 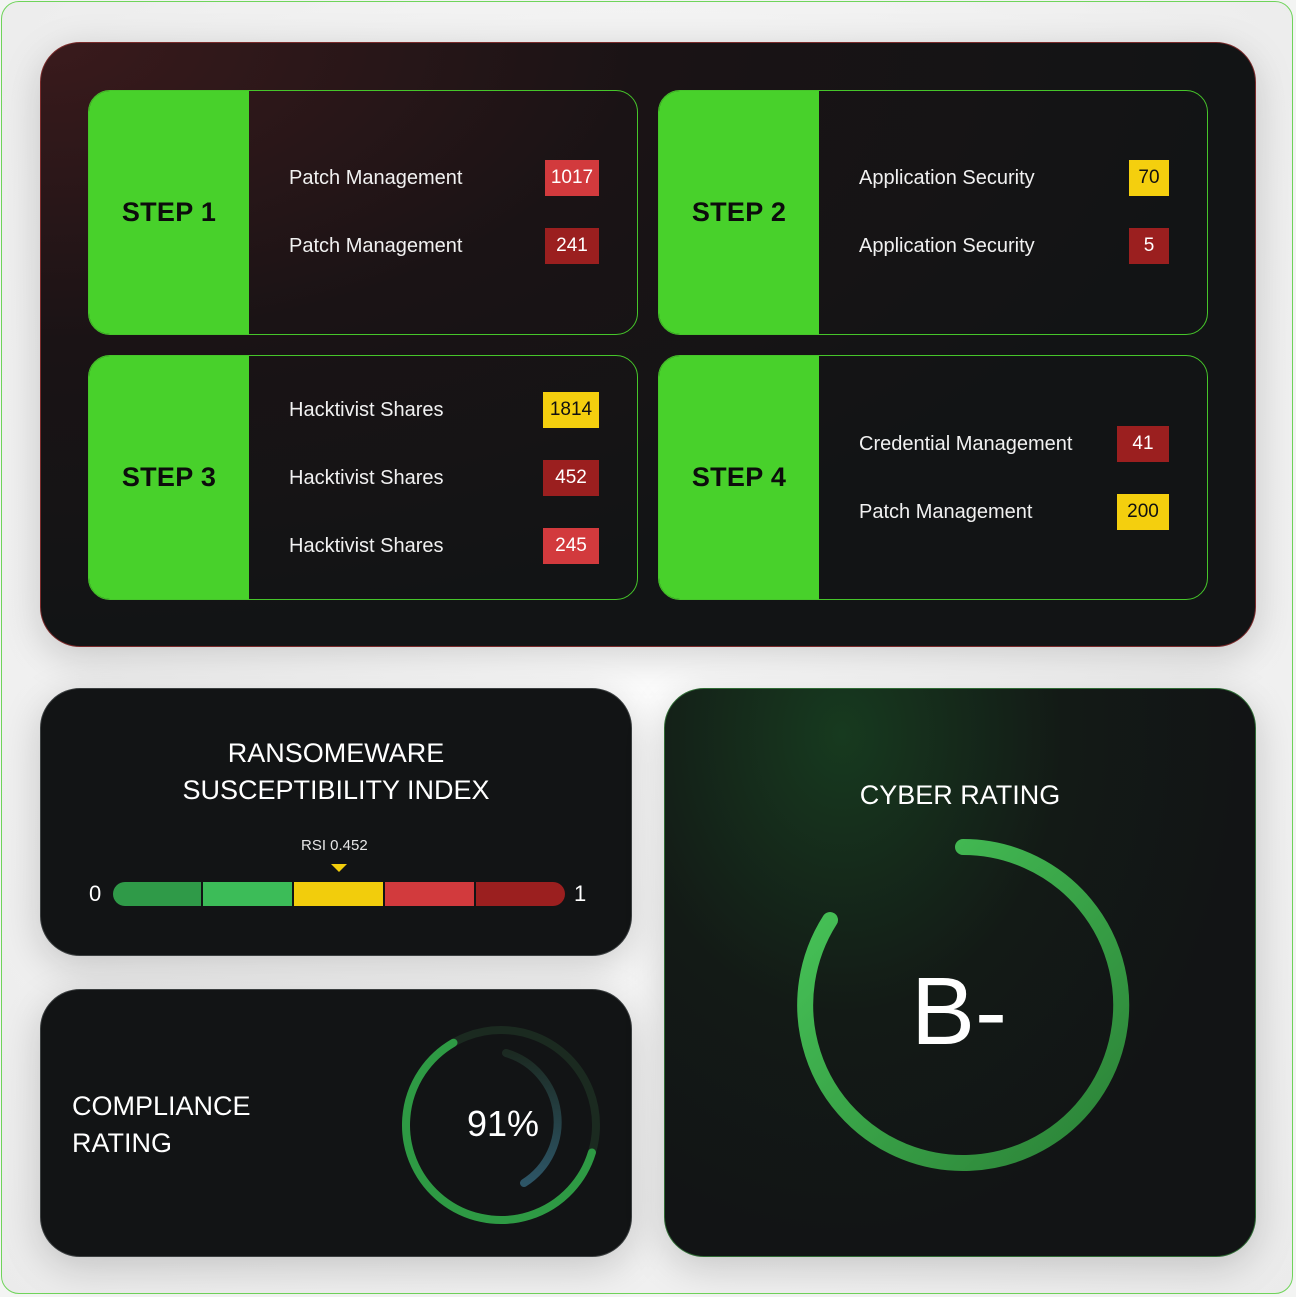 I want to click on step-label-box: STEP 2, so click(x=739, y=212).